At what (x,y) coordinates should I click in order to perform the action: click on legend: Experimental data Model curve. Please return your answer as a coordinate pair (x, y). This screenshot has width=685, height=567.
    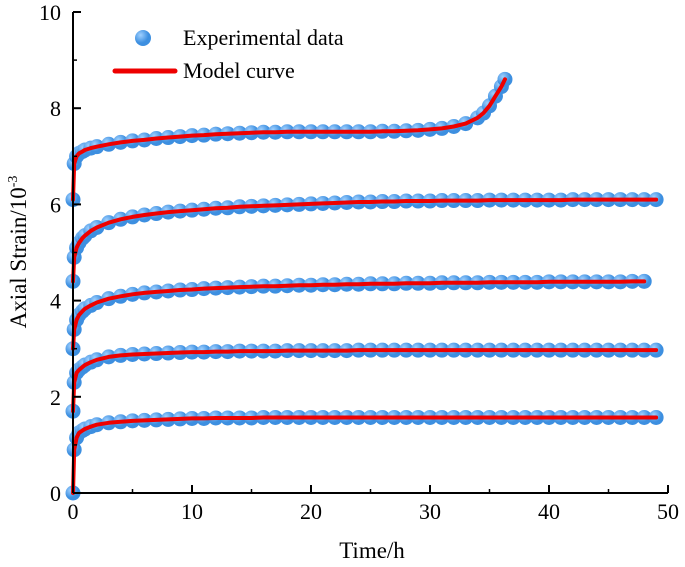
    Looking at the image, I should click on (228, 54).